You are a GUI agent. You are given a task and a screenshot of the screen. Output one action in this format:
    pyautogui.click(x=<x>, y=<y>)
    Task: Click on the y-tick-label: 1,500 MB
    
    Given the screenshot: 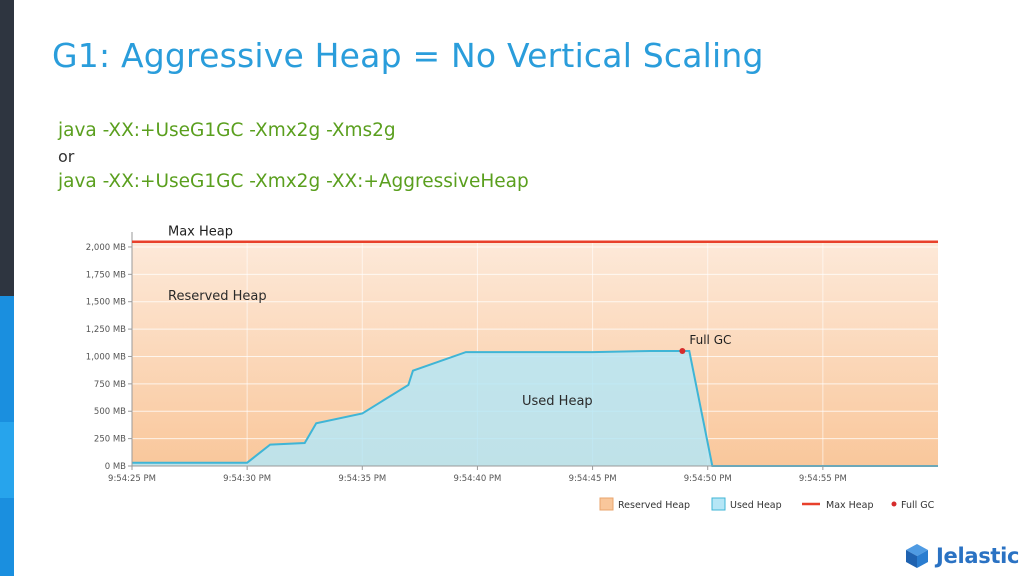 What is the action you would take?
    pyautogui.click(x=106, y=303)
    